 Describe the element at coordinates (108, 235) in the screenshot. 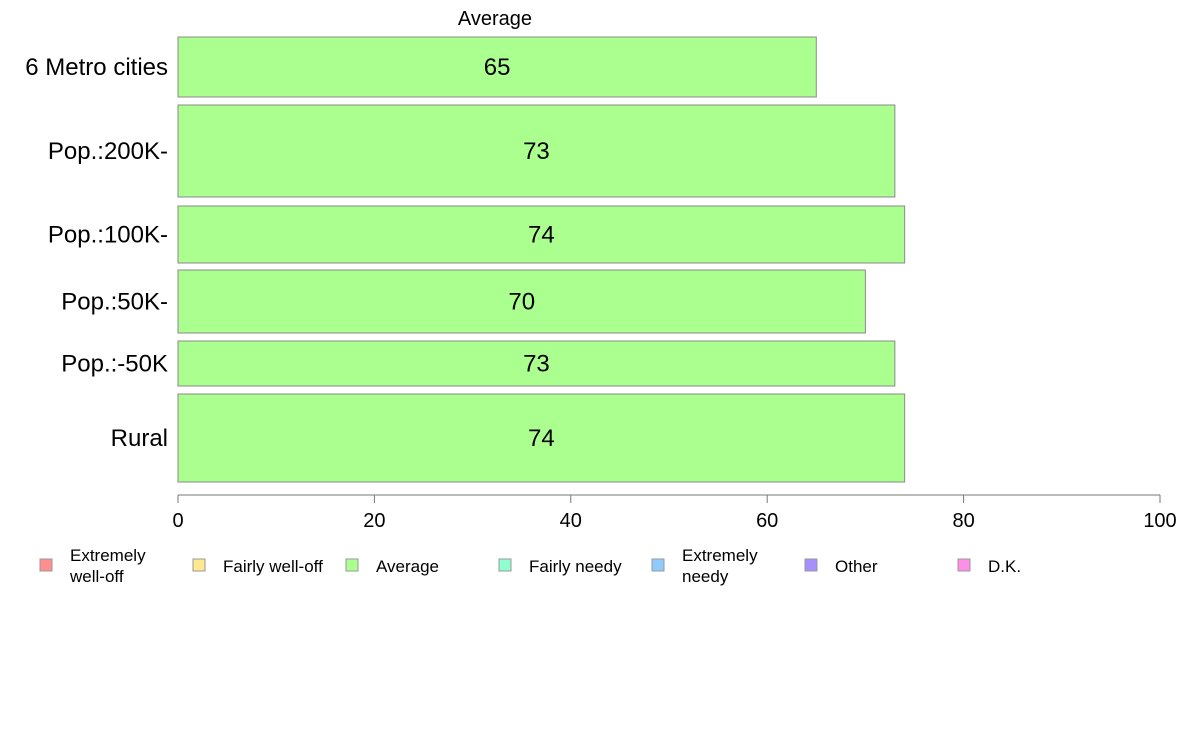

I see `category-label: Pop.:100K-` at that location.